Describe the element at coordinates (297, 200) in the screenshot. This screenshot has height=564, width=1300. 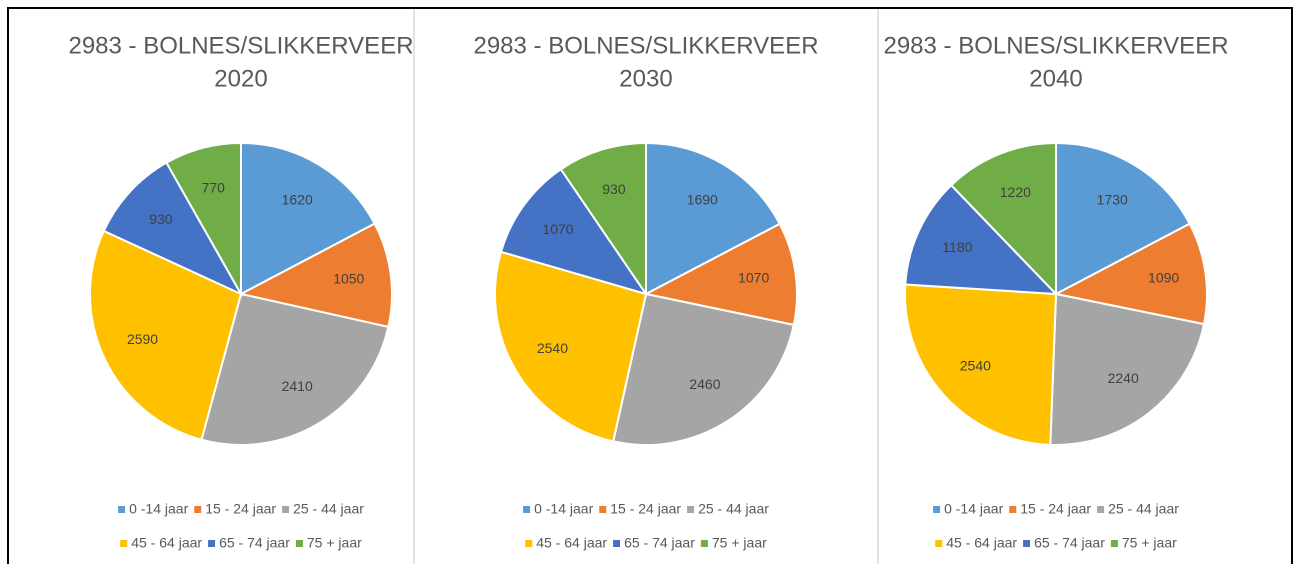
I see `data-label: 1620` at that location.